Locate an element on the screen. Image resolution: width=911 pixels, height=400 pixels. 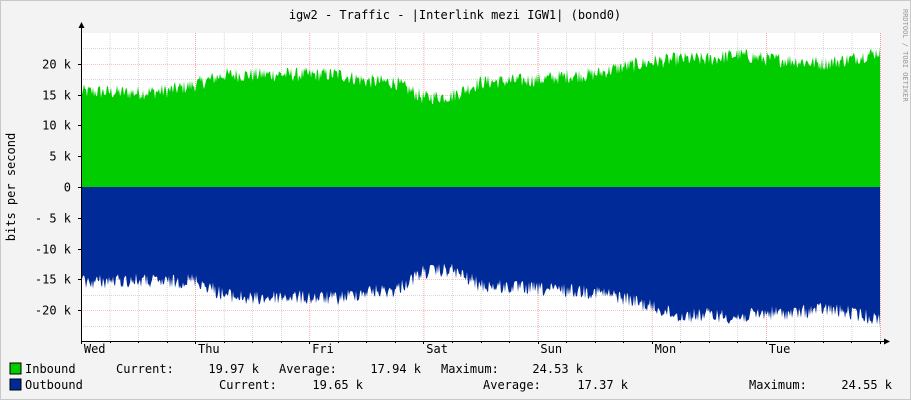
y-axis-arrow is located at coordinates (81, 25).